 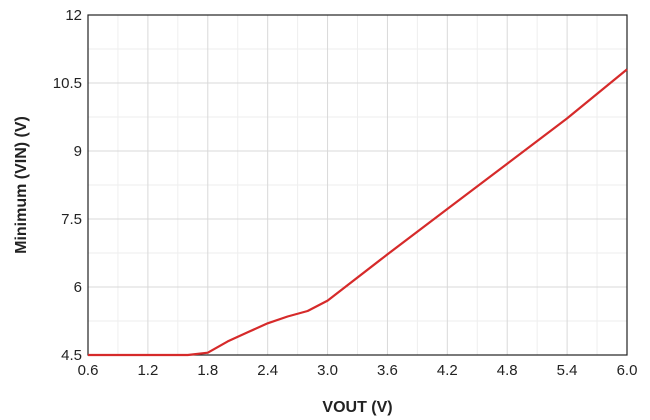 What do you see at coordinates (67, 185) in the screenshot?
I see `y-axis-ticks: 4.5 6 7.5 9 10.5 12` at bounding box center [67, 185].